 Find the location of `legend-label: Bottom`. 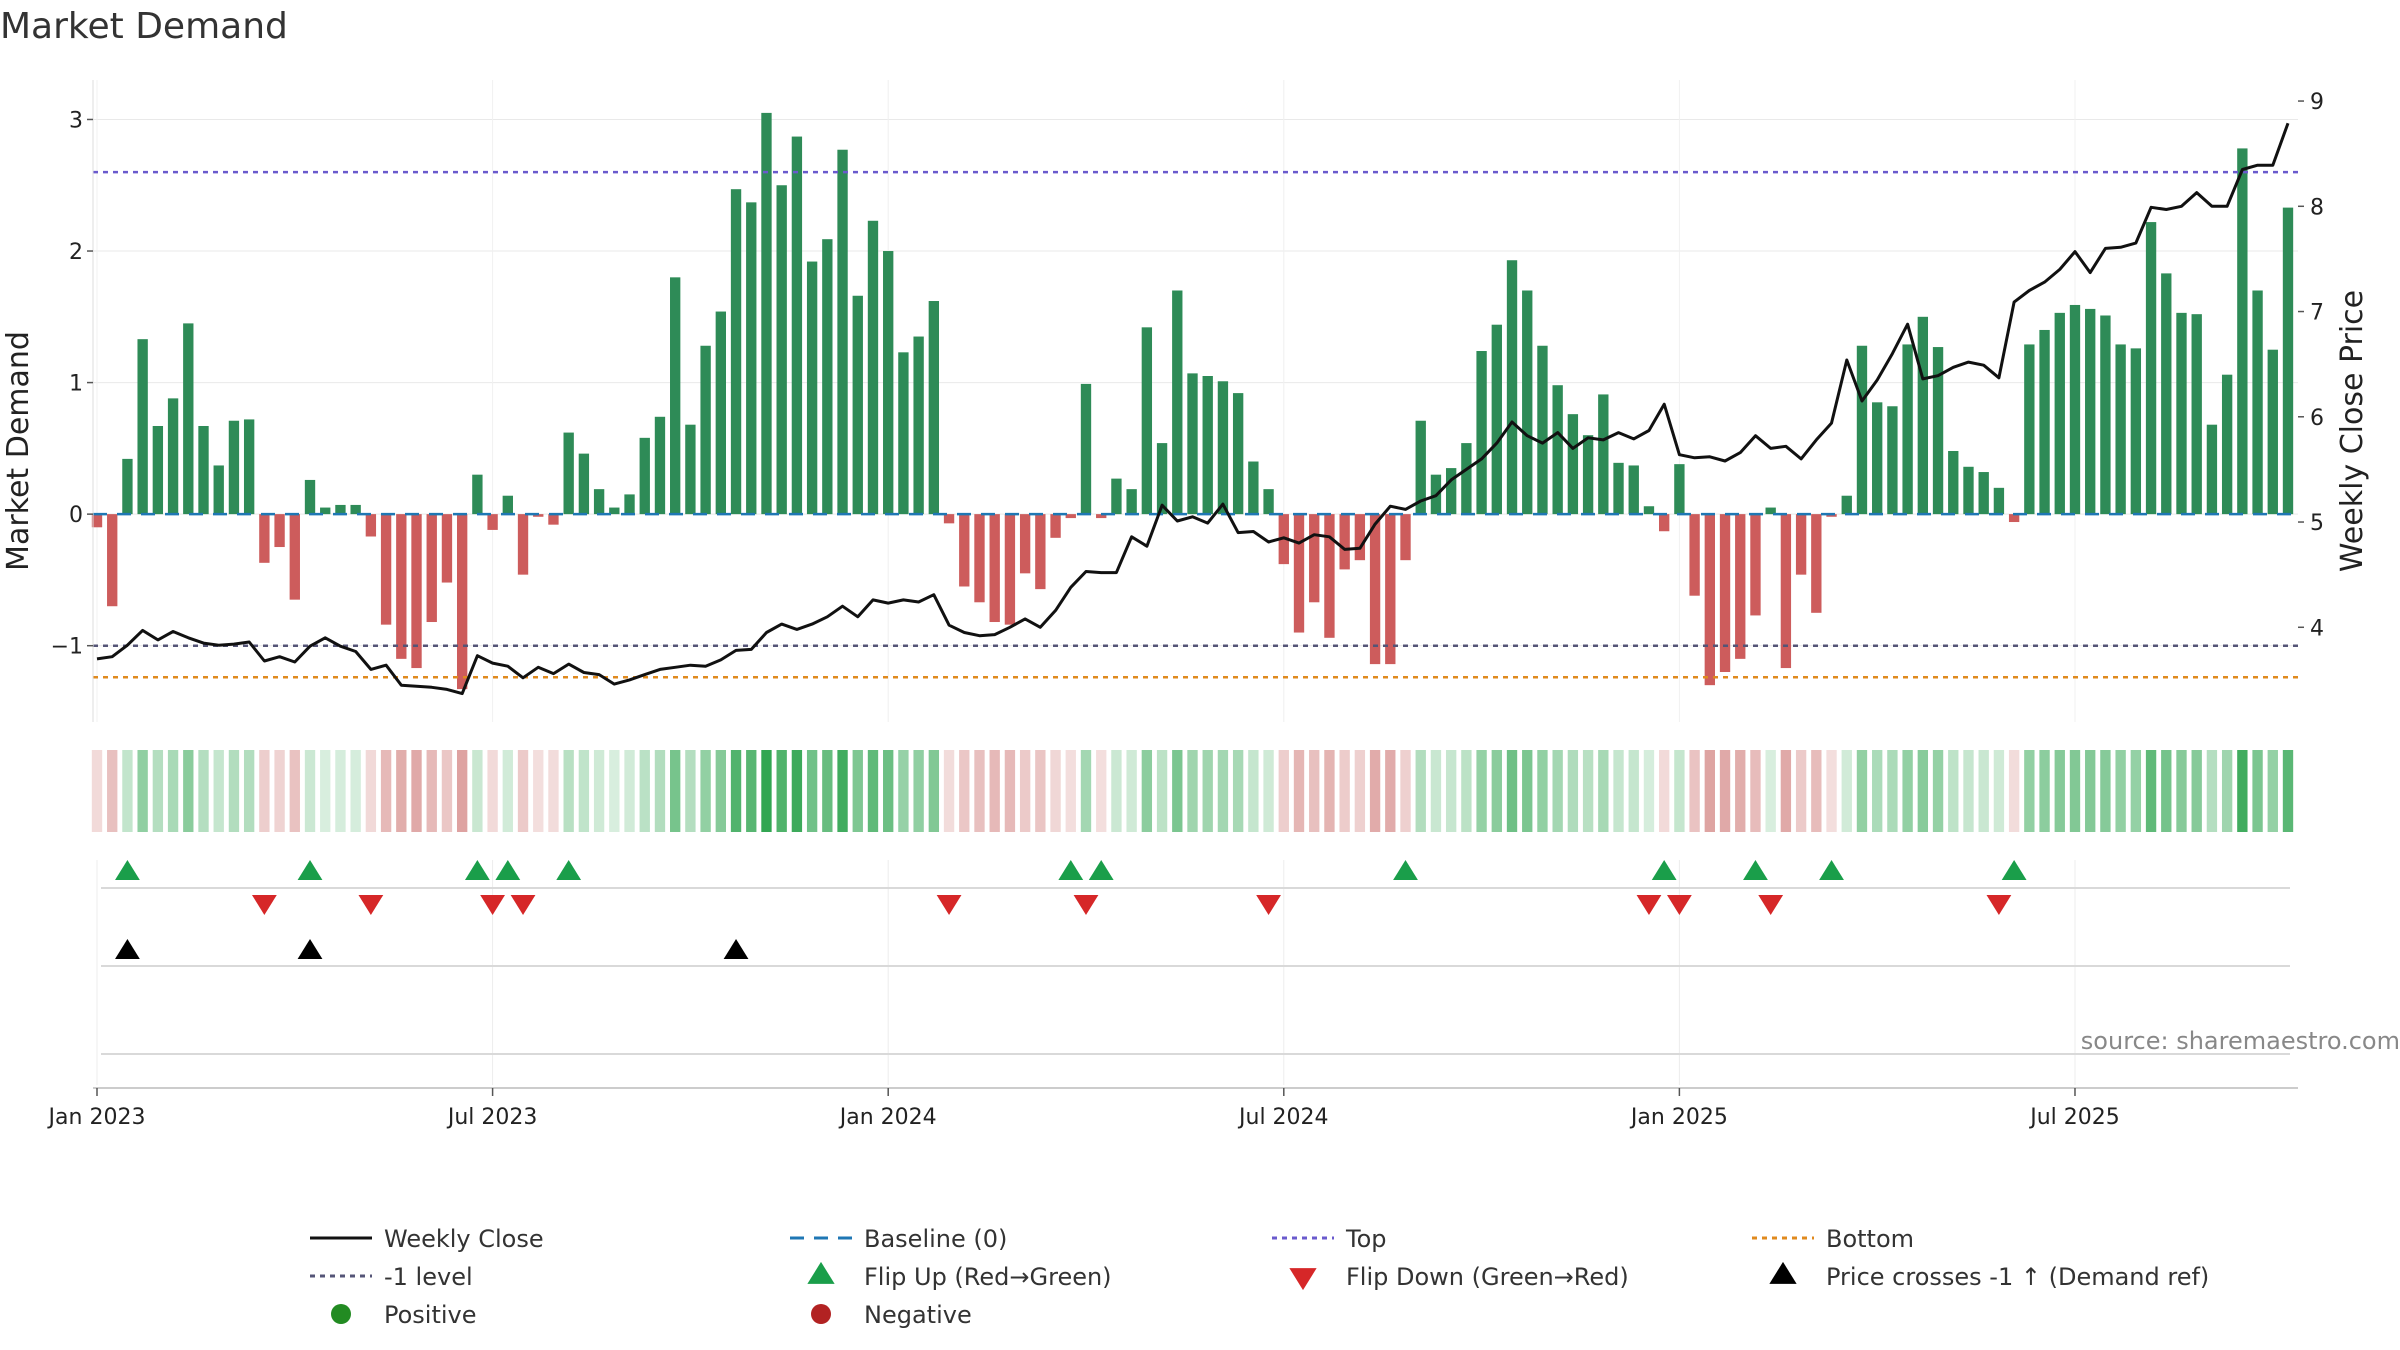

legend-label: Bottom is located at coordinates (1870, 1239).